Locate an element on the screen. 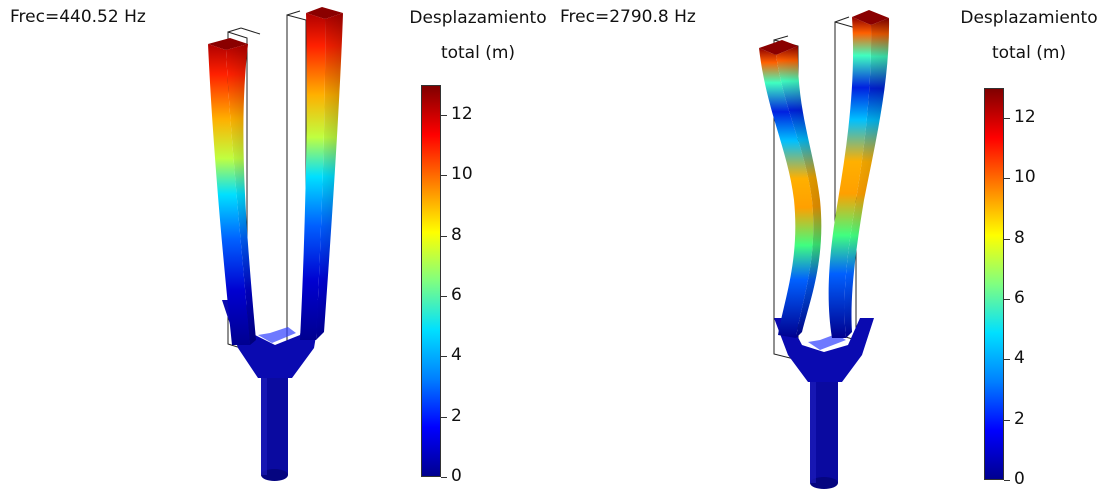 The width and height of the screenshot is (1111, 492). frequency-label: Frec=2790.8 Hz is located at coordinates (628, 17).